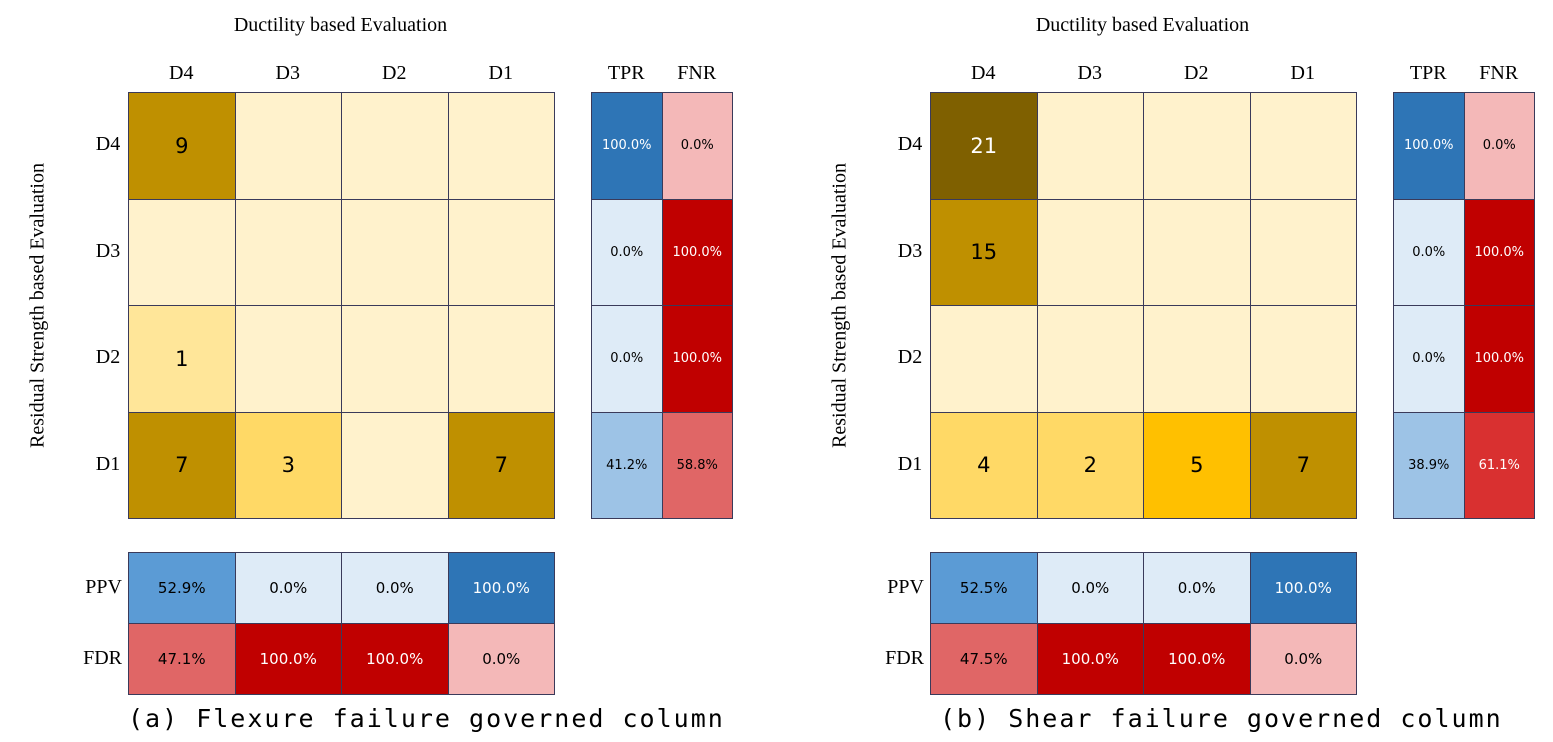 This screenshot has height=742, width=1553. I want to click on tpr-cell: 38.9%, so click(1429, 465).